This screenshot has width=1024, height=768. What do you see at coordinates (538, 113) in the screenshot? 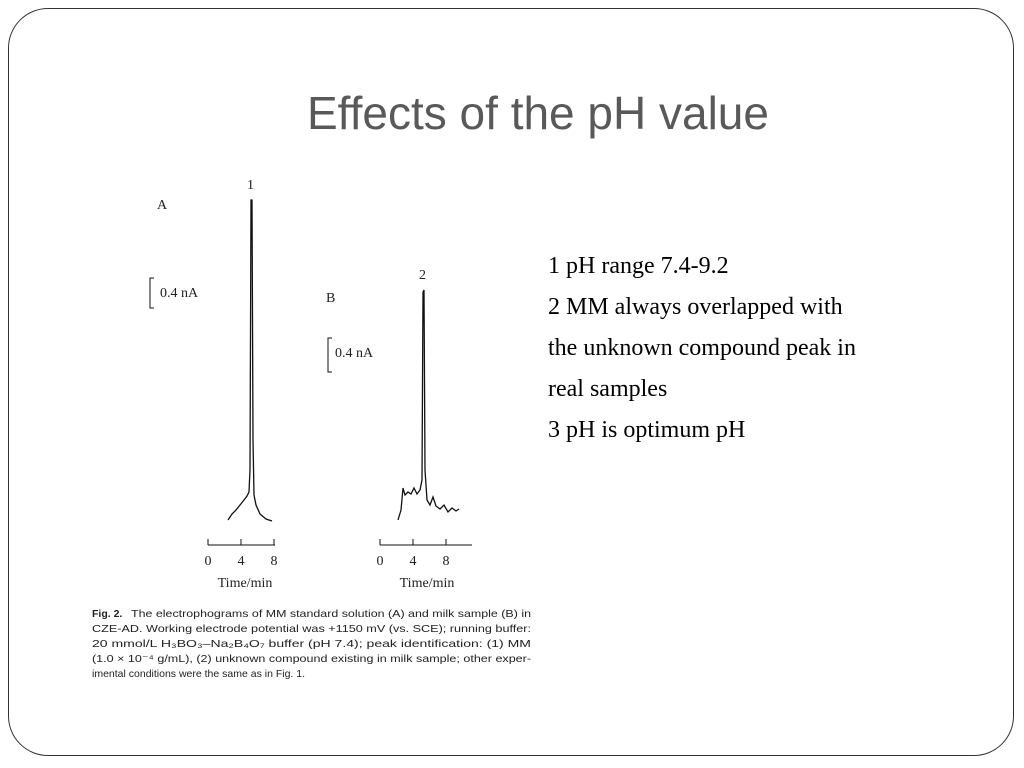
I see `slide-title: Effects of the pH value` at bounding box center [538, 113].